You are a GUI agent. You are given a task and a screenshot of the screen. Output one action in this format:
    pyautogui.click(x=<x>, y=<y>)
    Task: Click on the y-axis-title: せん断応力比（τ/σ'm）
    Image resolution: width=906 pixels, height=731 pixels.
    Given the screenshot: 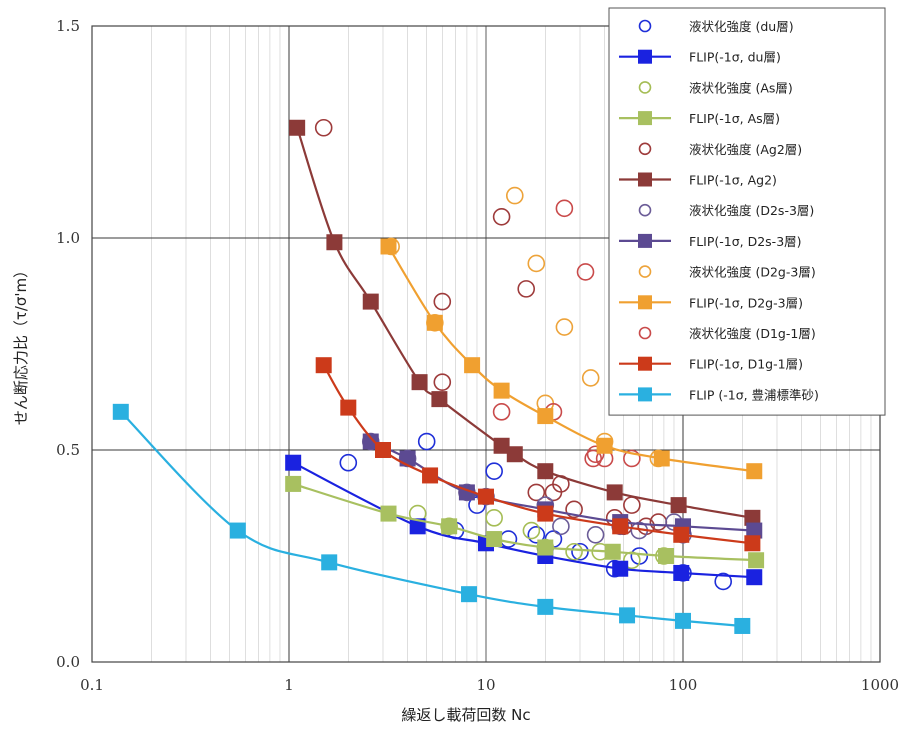 What is the action you would take?
    pyautogui.click(x=21, y=344)
    